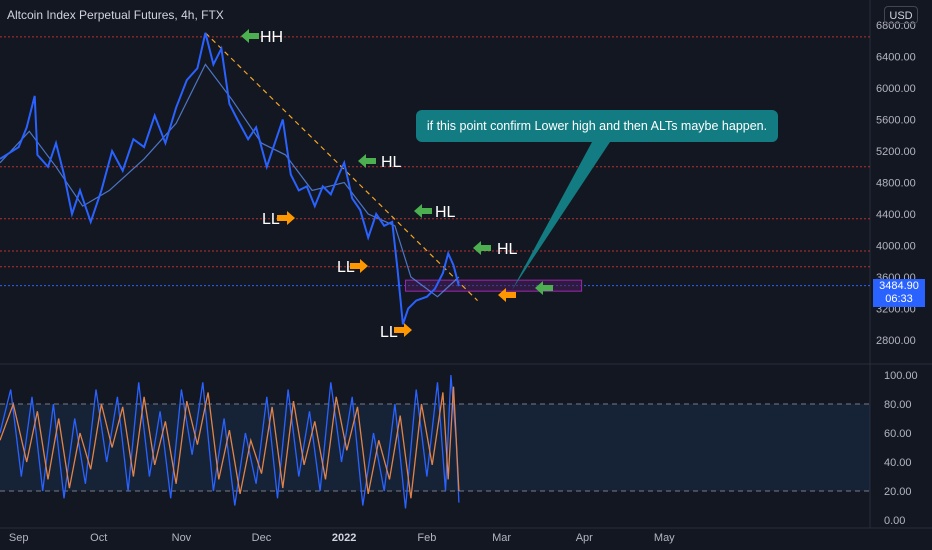 Image resolution: width=932 pixels, height=550 pixels. What do you see at coordinates (98, 538) in the screenshot?
I see `time-tick-label: Oct` at bounding box center [98, 538].